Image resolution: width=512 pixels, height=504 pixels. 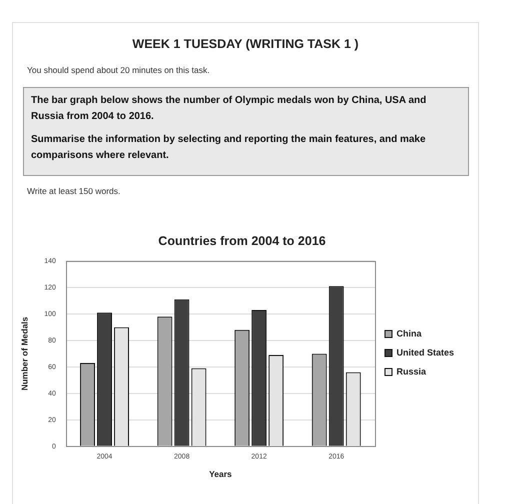 I want to click on x-axis-title: Years, so click(x=220, y=474).